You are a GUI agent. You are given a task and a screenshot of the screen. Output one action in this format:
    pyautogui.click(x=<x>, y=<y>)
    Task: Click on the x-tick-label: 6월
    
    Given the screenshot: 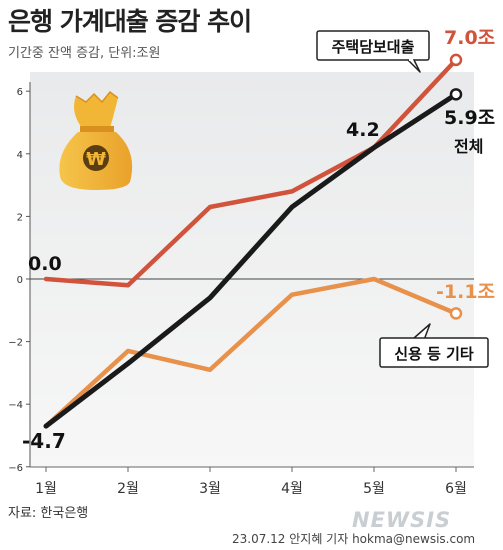 What is the action you would take?
    pyautogui.click(x=456, y=489)
    